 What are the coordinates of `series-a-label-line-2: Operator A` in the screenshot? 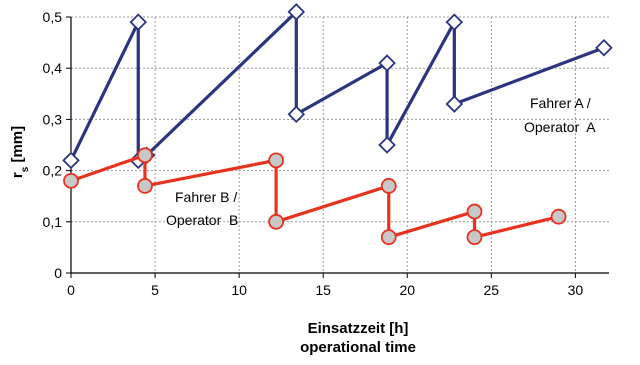 It's located at (560, 127).